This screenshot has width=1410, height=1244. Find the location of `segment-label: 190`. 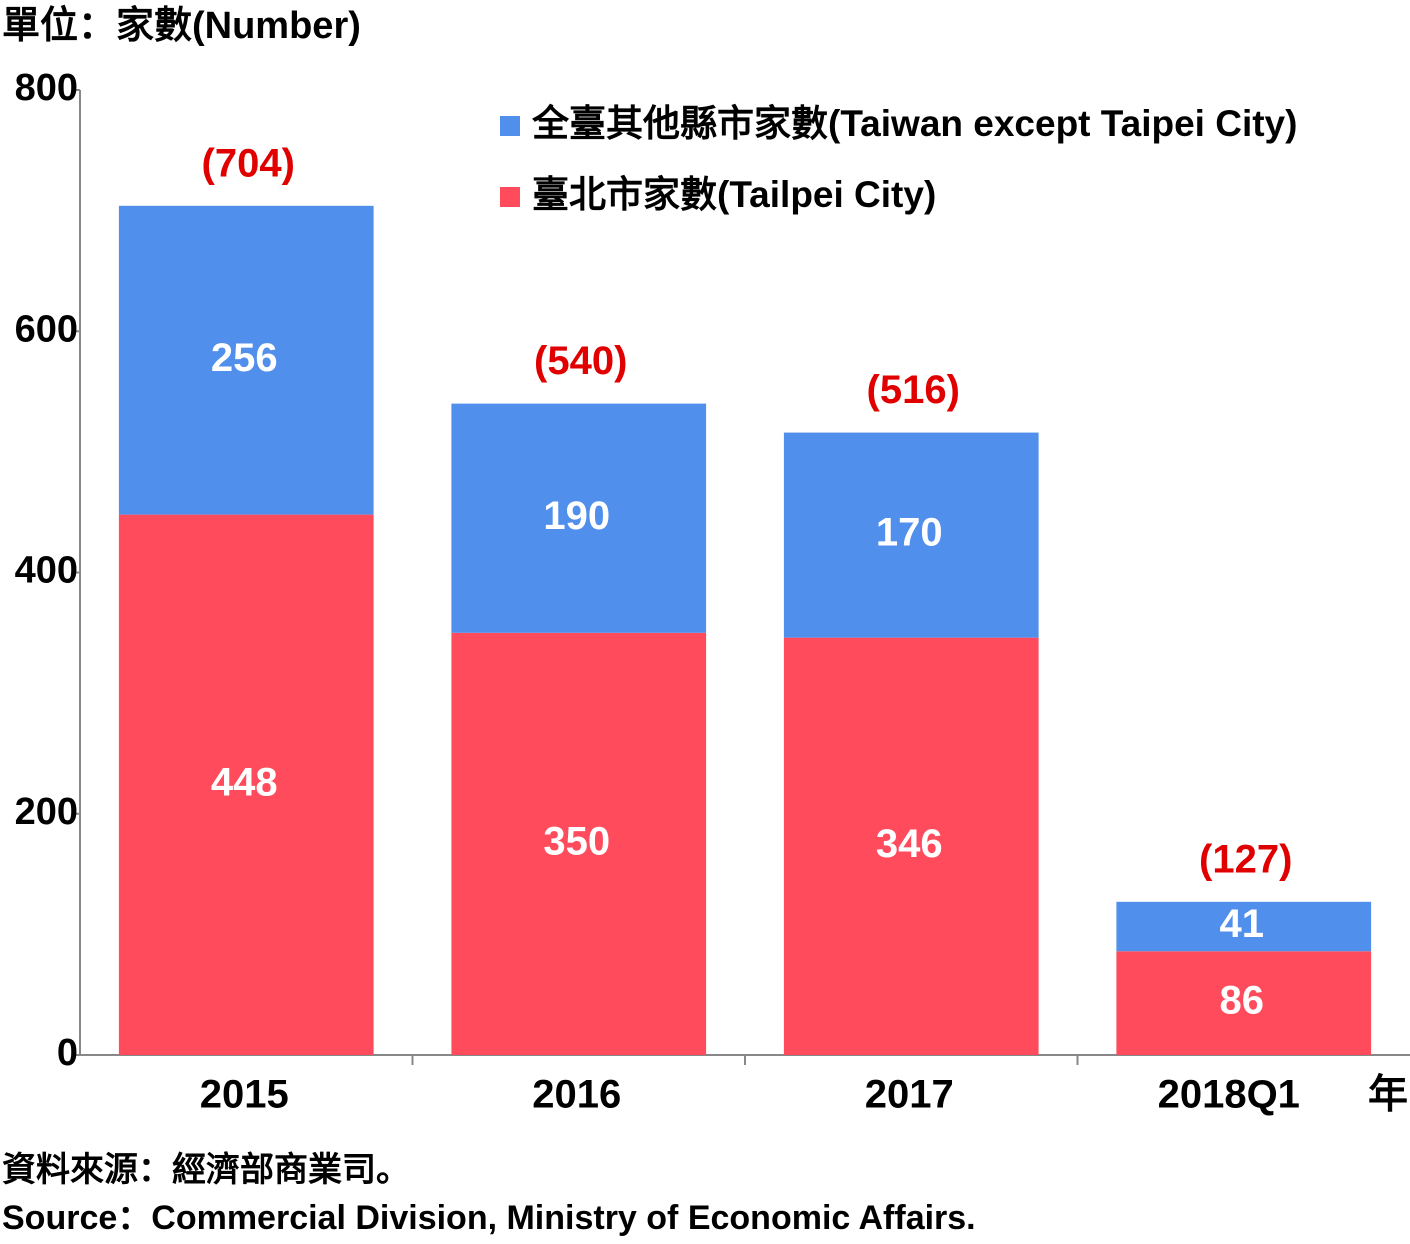

segment-label: 190 is located at coordinates (576, 516).